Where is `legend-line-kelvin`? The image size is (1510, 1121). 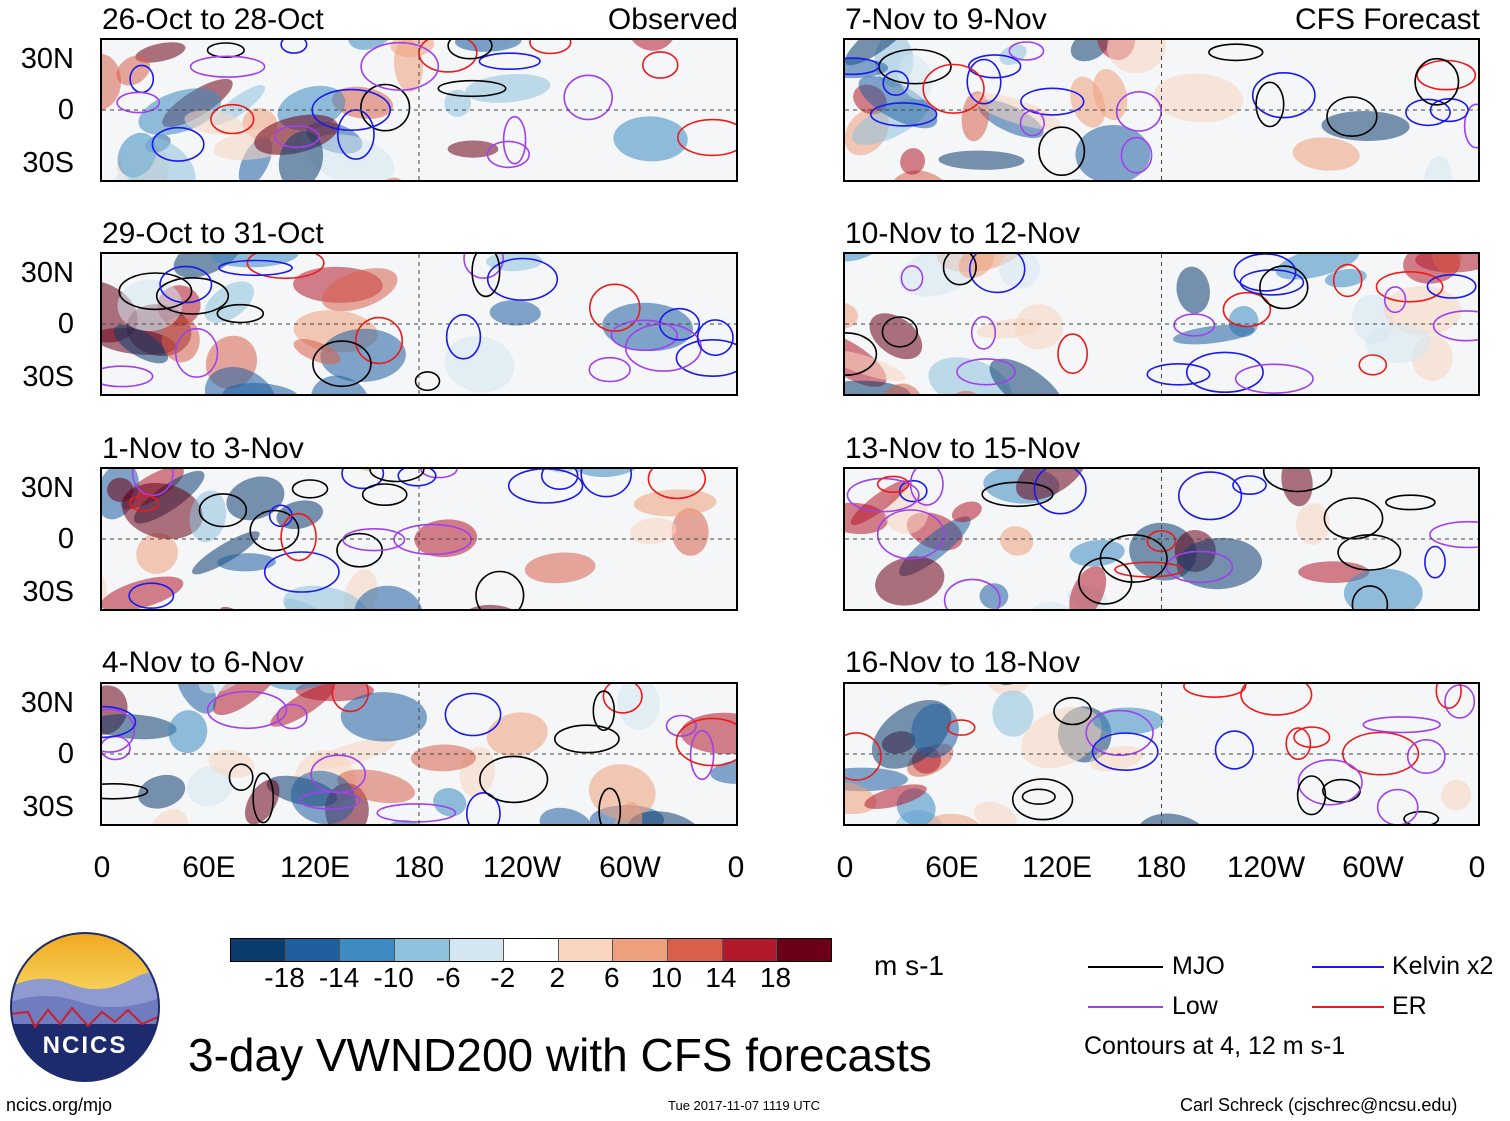 legend-line-kelvin is located at coordinates (1348, 967).